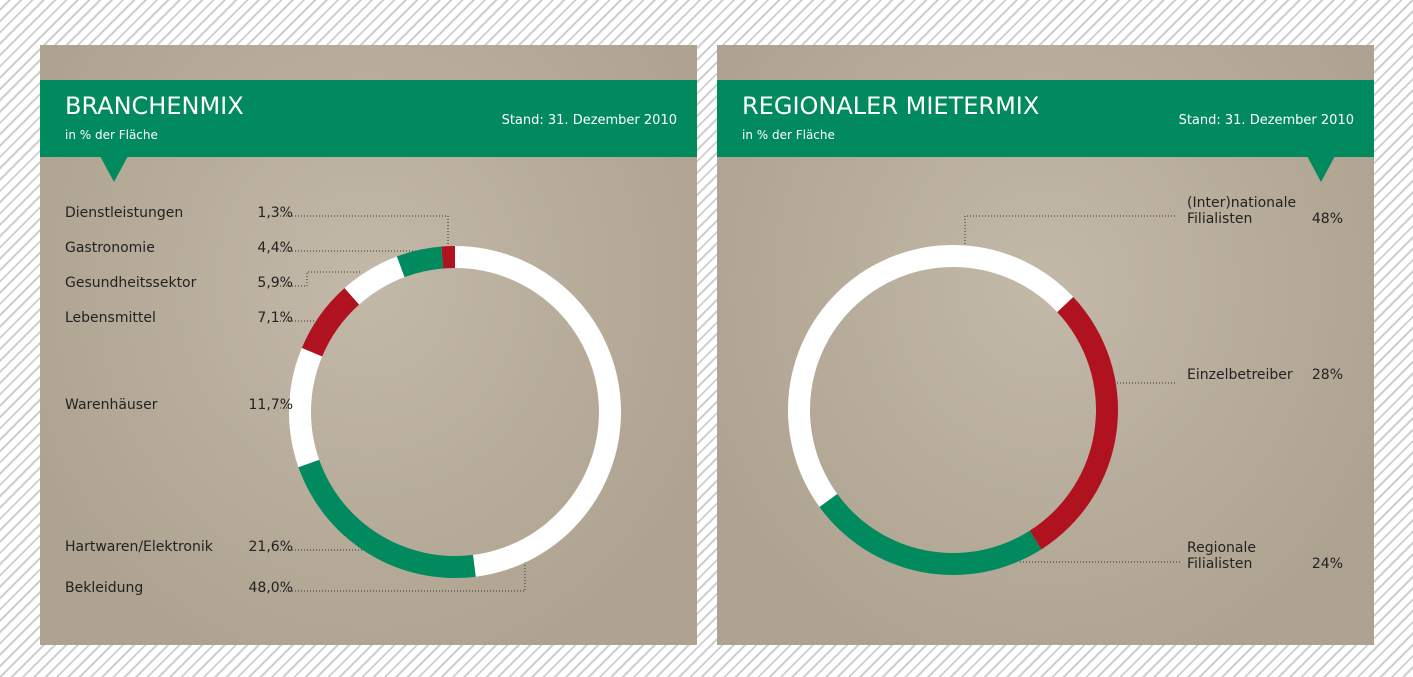 This screenshot has width=1413, height=677. I want to click on category-label: Gastronomie, so click(110, 248).